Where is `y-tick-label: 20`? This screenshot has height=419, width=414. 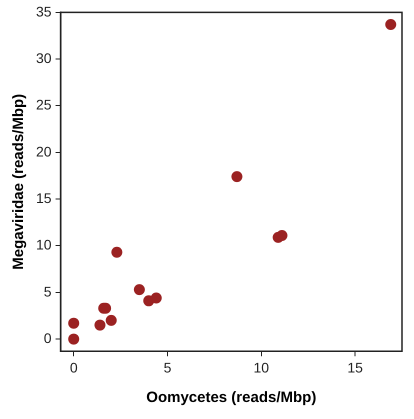
y-tick-label: 20 is located at coordinates (44, 151).